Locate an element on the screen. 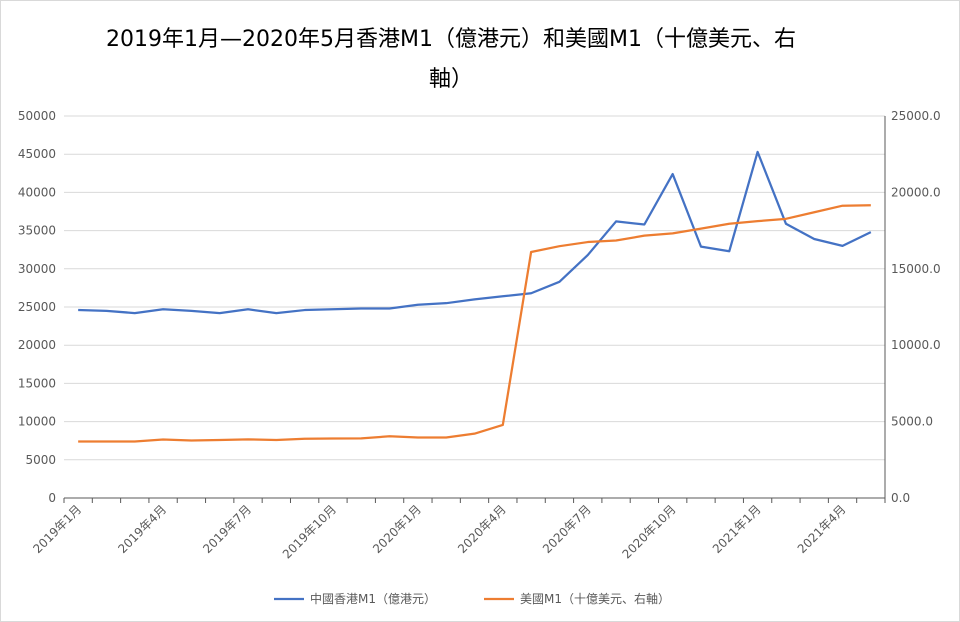 This screenshot has width=960, height=622. y-right-tick-label: 10000.0 is located at coordinates (916, 345).